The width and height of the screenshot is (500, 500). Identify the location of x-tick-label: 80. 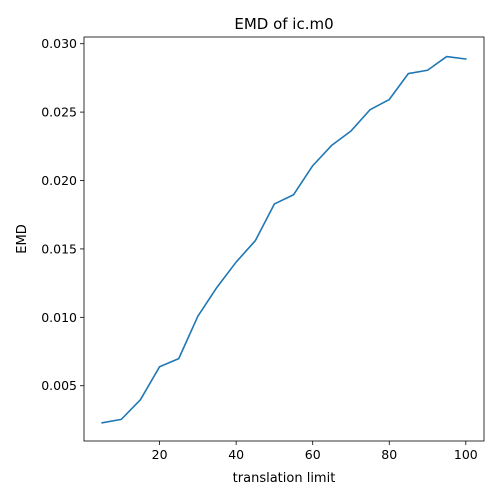
(389, 454).